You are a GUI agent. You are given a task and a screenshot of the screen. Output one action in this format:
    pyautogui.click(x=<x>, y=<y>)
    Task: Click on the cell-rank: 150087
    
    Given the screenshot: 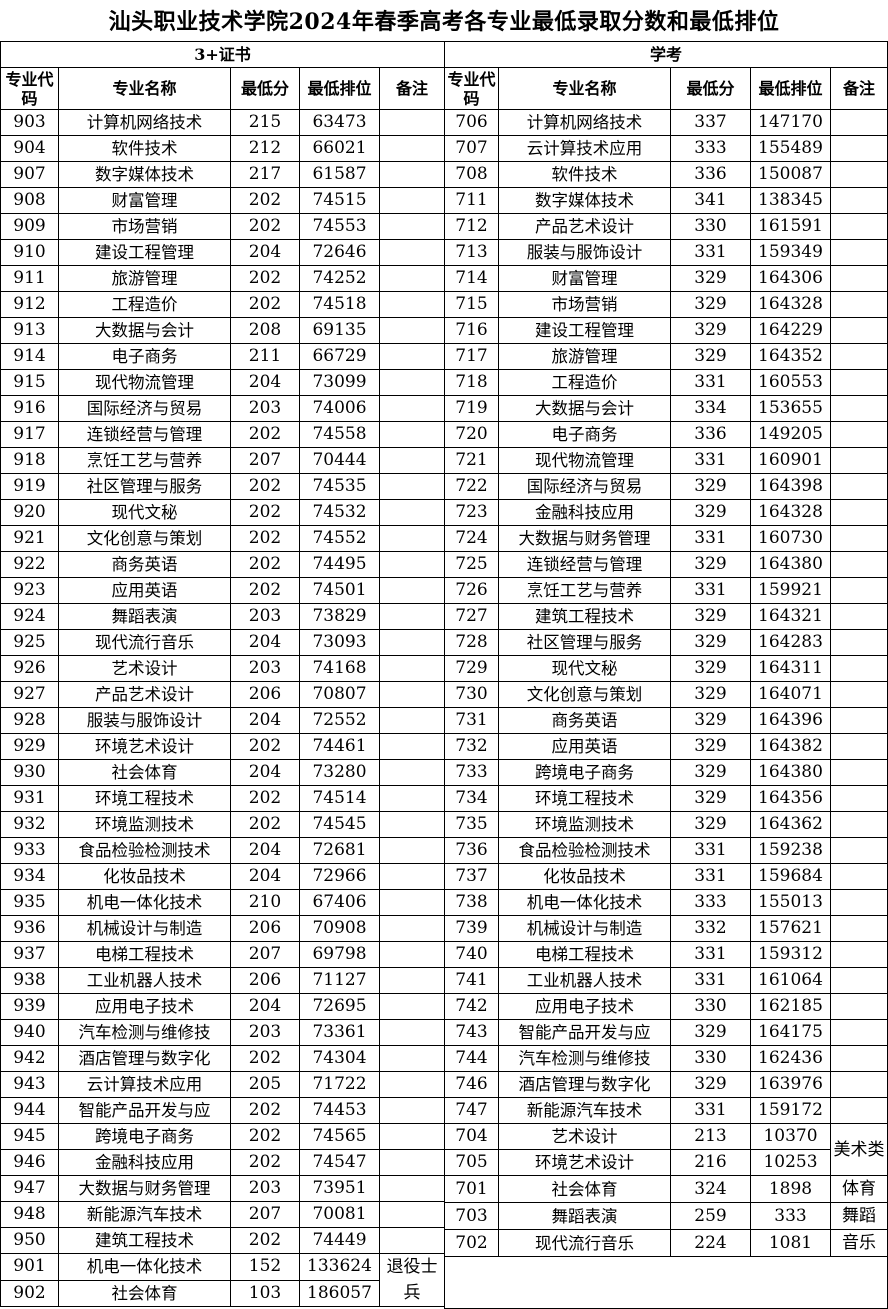 What is the action you would take?
    pyautogui.click(x=790, y=174)
    